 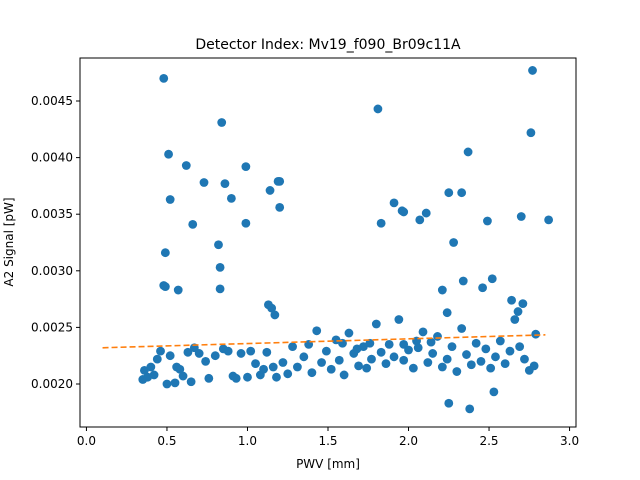 I want to click on y-tick-label: 0.0035, so click(x=52, y=214).